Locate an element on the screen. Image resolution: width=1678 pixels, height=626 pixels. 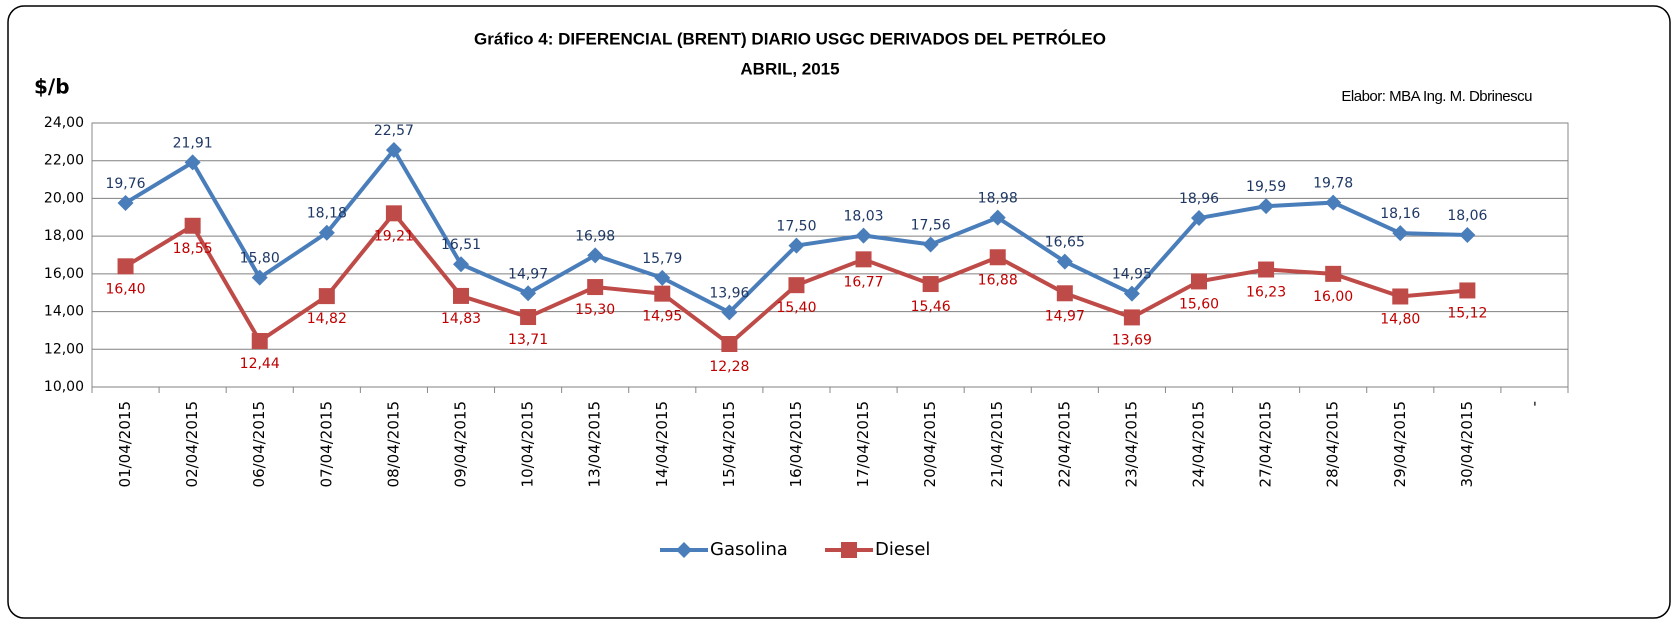
data-label: 21,91 is located at coordinates (193, 143).